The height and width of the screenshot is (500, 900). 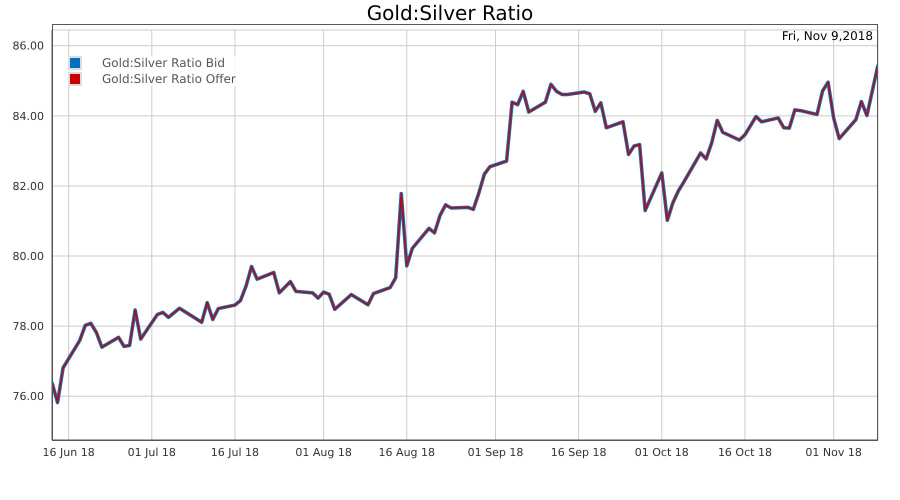 What do you see at coordinates (827, 36) in the screenshot?
I see `annotation: Fri, Nov 9,2018` at bounding box center [827, 36].